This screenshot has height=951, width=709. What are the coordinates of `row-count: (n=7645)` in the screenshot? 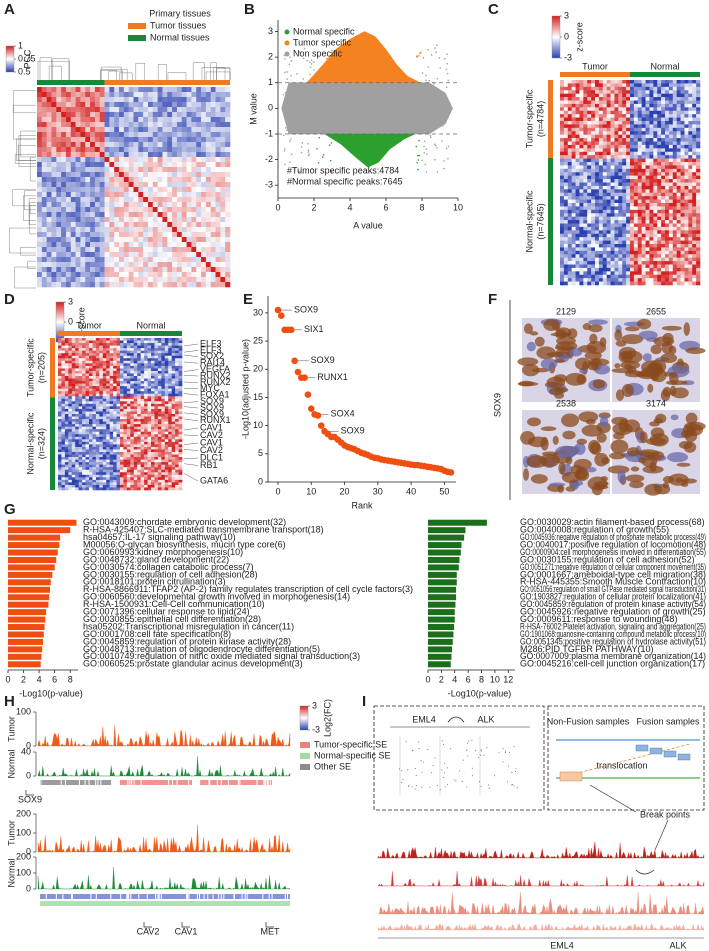 It's located at (540, 221).